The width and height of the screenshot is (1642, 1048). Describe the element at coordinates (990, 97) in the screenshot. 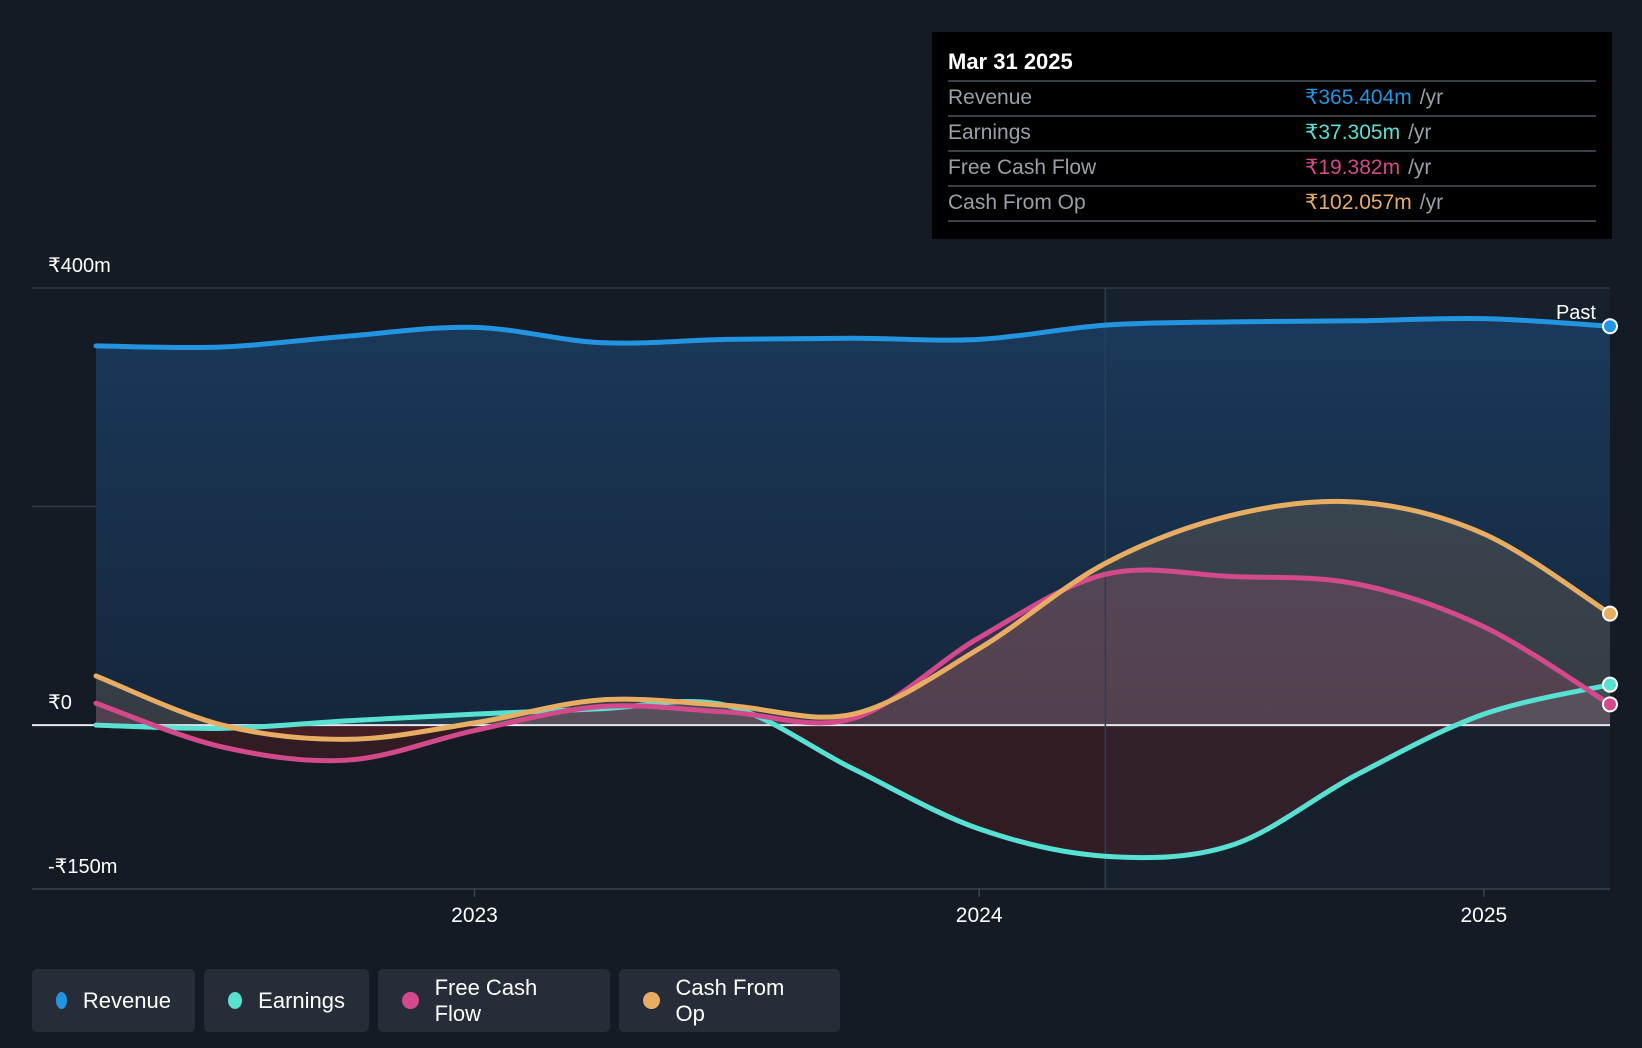

I see `tooltip-label: Revenue` at that location.